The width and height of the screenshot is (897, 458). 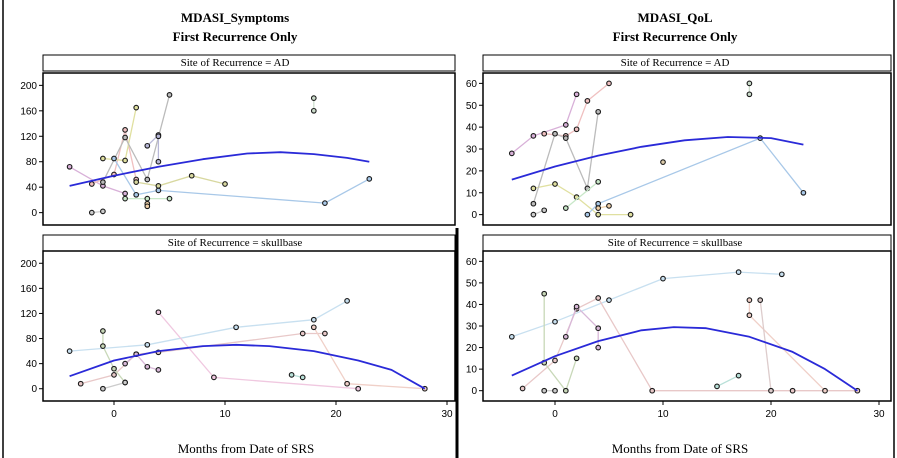 What do you see at coordinates (474, 215) in the screenshot?
I see `y-tick-label: 0` at bounding box center [474, 215].